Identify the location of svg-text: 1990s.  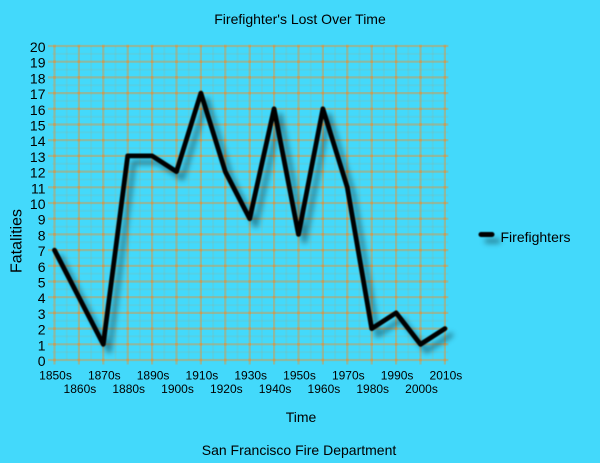
(397, 376).